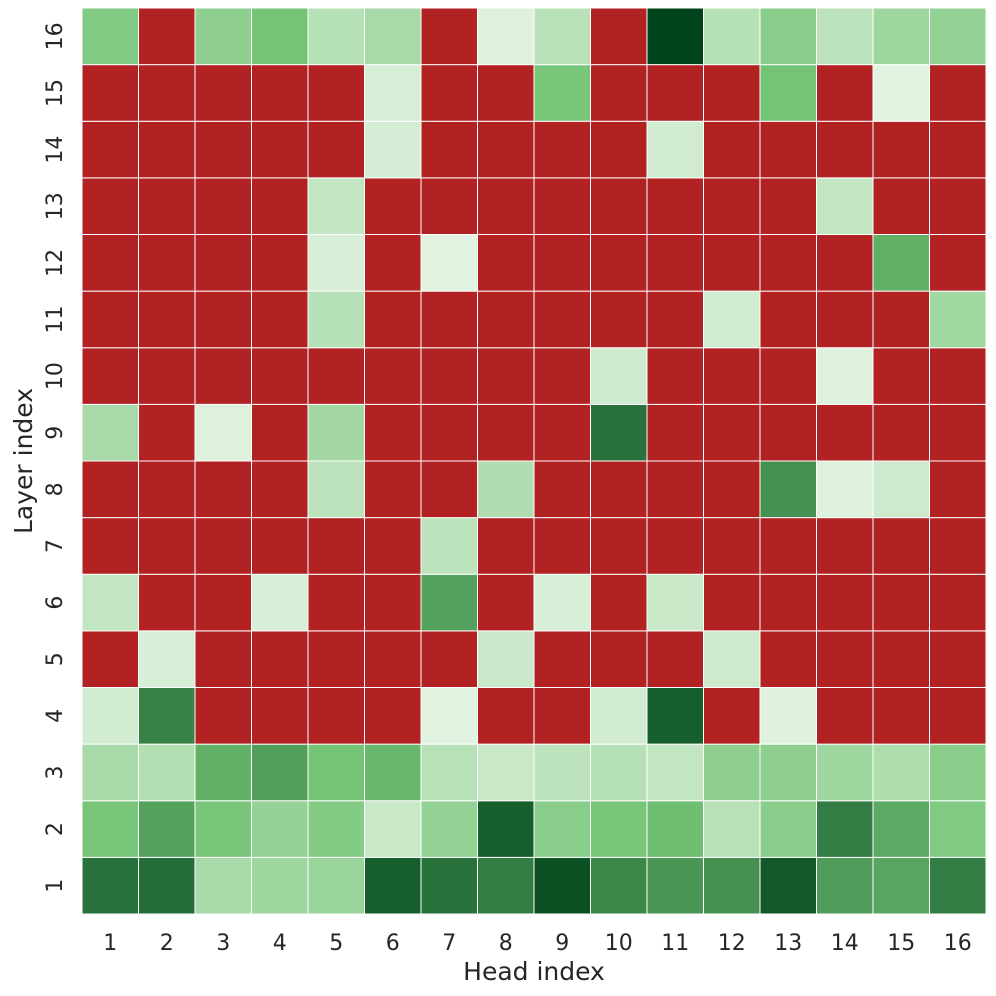 The image size is (996, 996). I want to click on heatmap-cell-layer14-head7, so click(449, 149).